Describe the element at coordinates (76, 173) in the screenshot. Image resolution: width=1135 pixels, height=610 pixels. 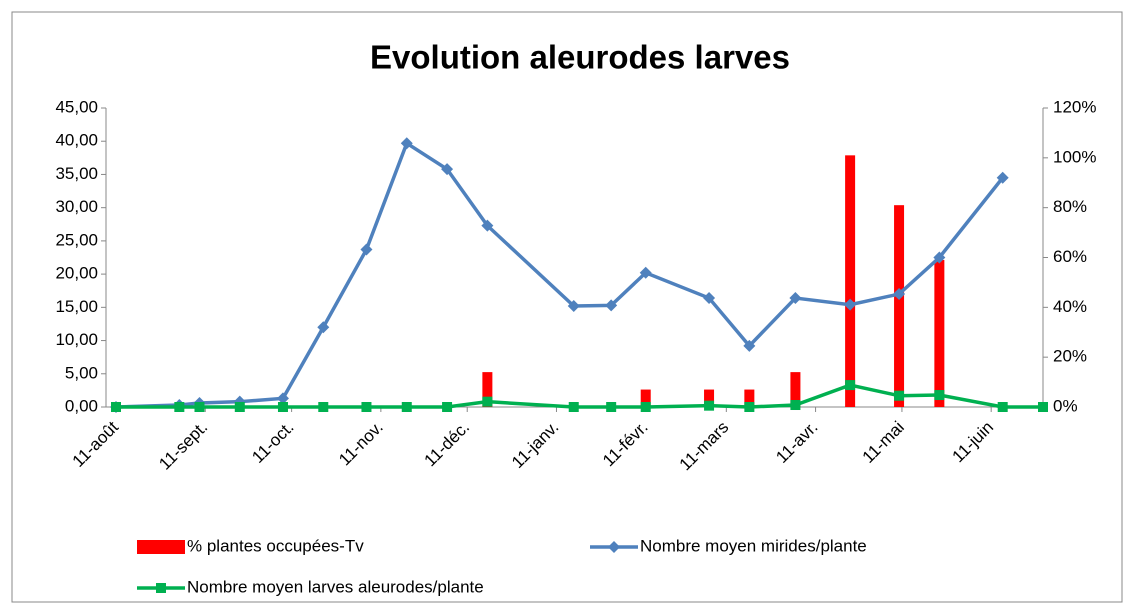
I see `y-tick-label: 35,00` at that location.